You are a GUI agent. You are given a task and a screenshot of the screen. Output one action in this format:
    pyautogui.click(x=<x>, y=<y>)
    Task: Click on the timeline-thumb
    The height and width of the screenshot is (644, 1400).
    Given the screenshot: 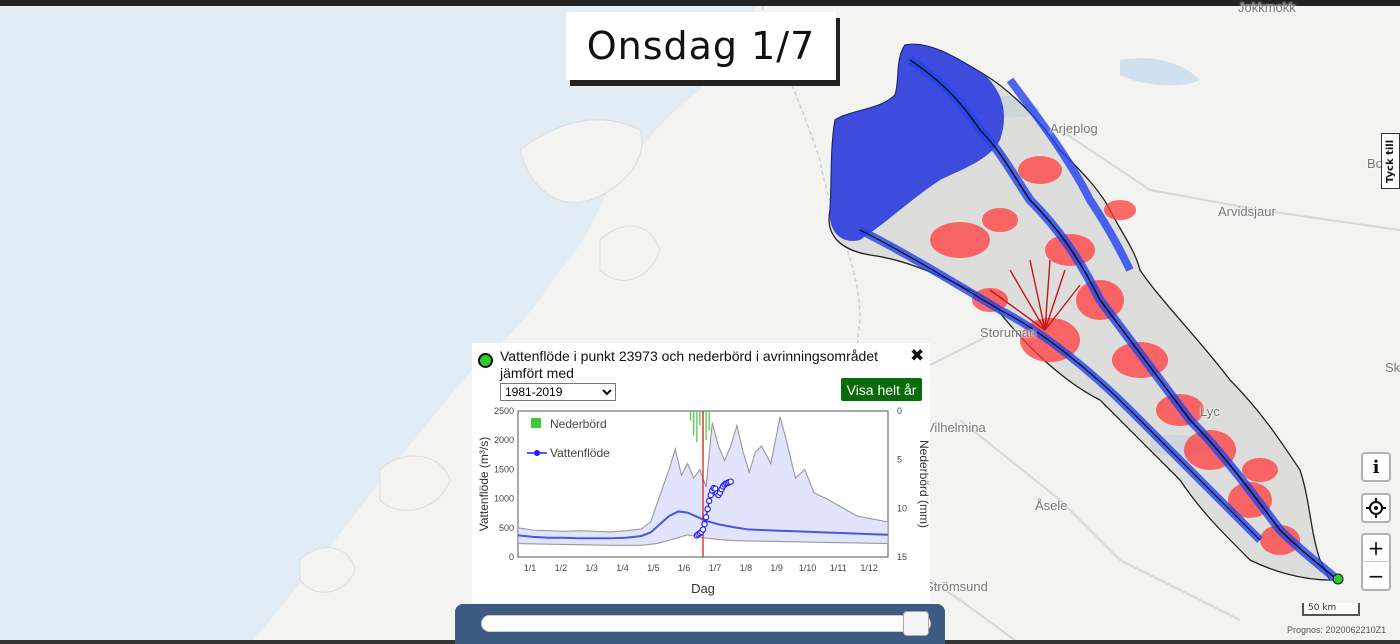 What is the action you would take?
    pyautogui.click(x=916, y=623)
    